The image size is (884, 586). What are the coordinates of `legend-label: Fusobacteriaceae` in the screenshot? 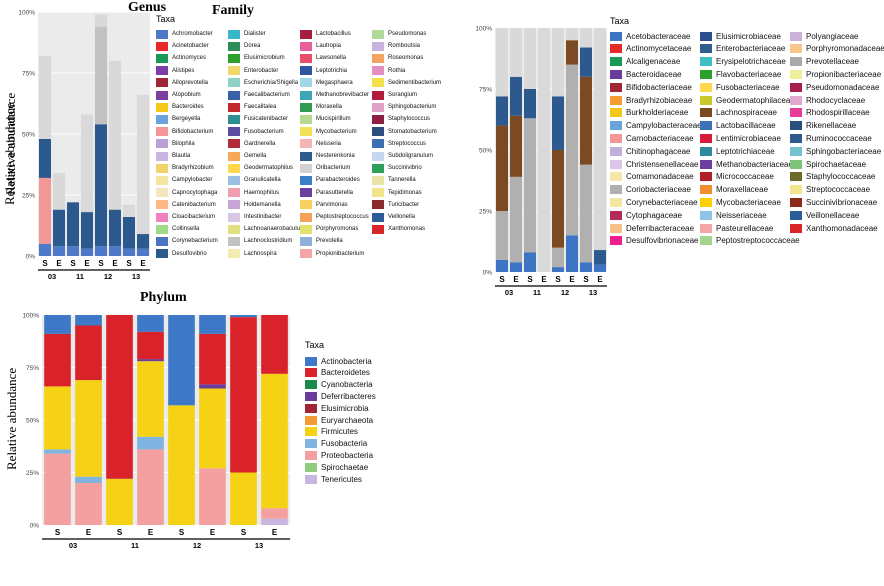 It's located at (748, 87).